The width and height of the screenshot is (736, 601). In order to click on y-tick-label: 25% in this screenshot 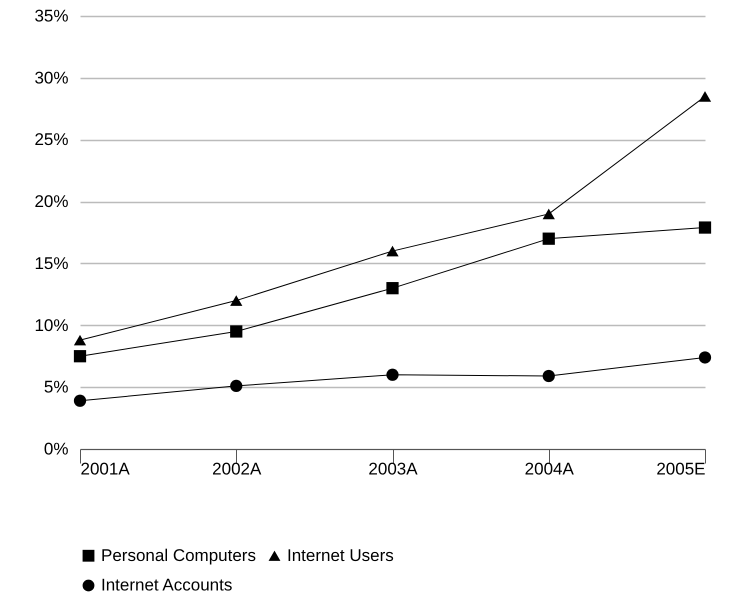, I will do `click(51, 140)`.